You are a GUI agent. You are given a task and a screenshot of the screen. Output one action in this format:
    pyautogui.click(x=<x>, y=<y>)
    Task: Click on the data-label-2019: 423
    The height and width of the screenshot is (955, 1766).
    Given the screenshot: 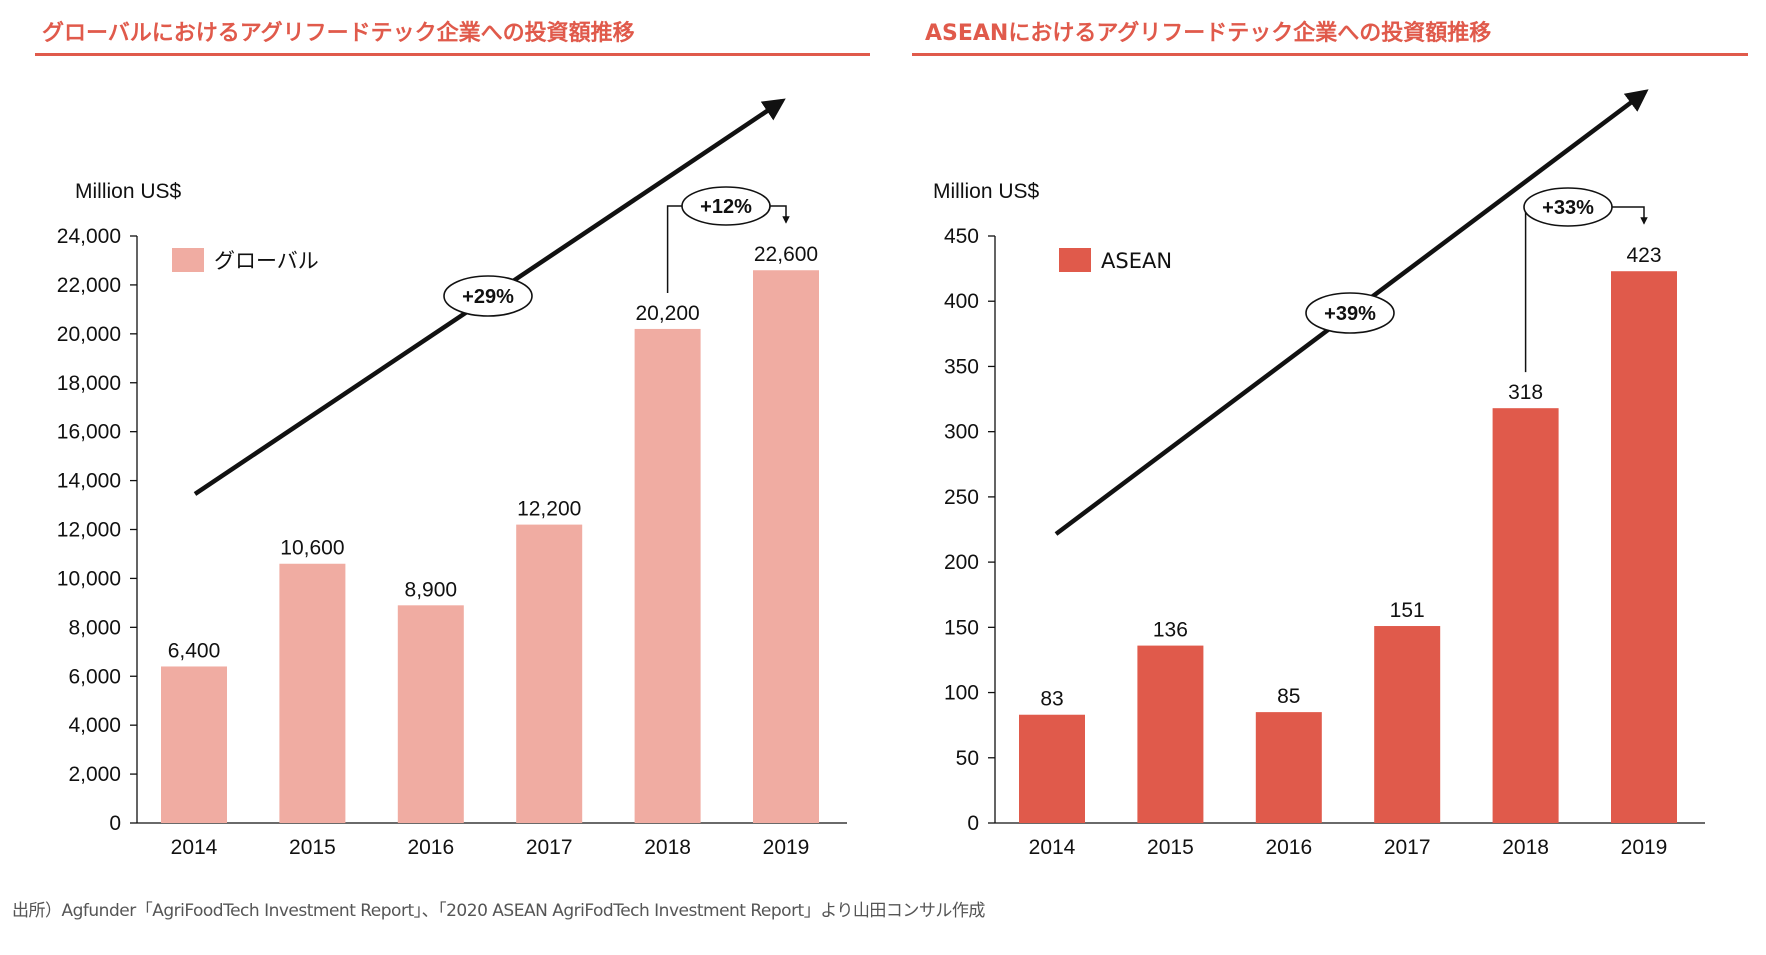 What is the action you would take?
    pyautogui.click(x=1643, y=255)
    